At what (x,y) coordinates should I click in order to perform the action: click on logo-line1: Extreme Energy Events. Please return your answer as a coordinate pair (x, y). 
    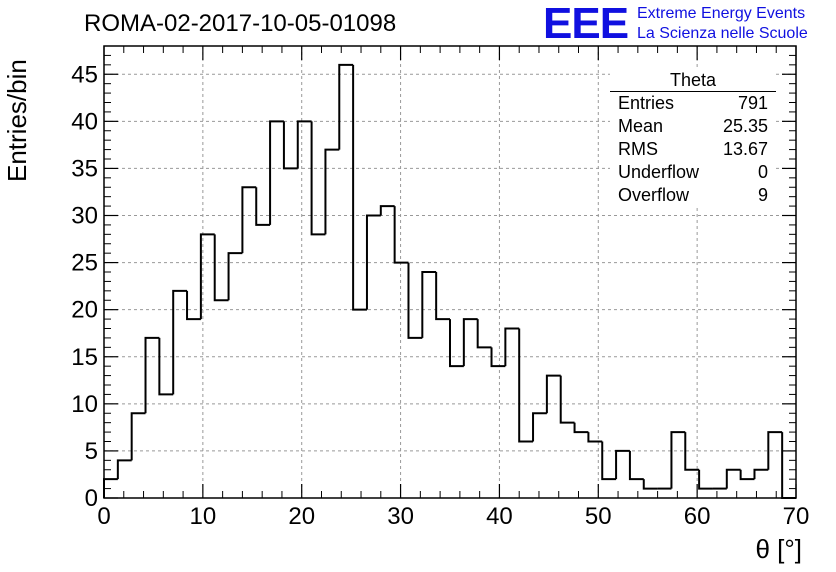
    Looking at the image, I should click on (721, 13).